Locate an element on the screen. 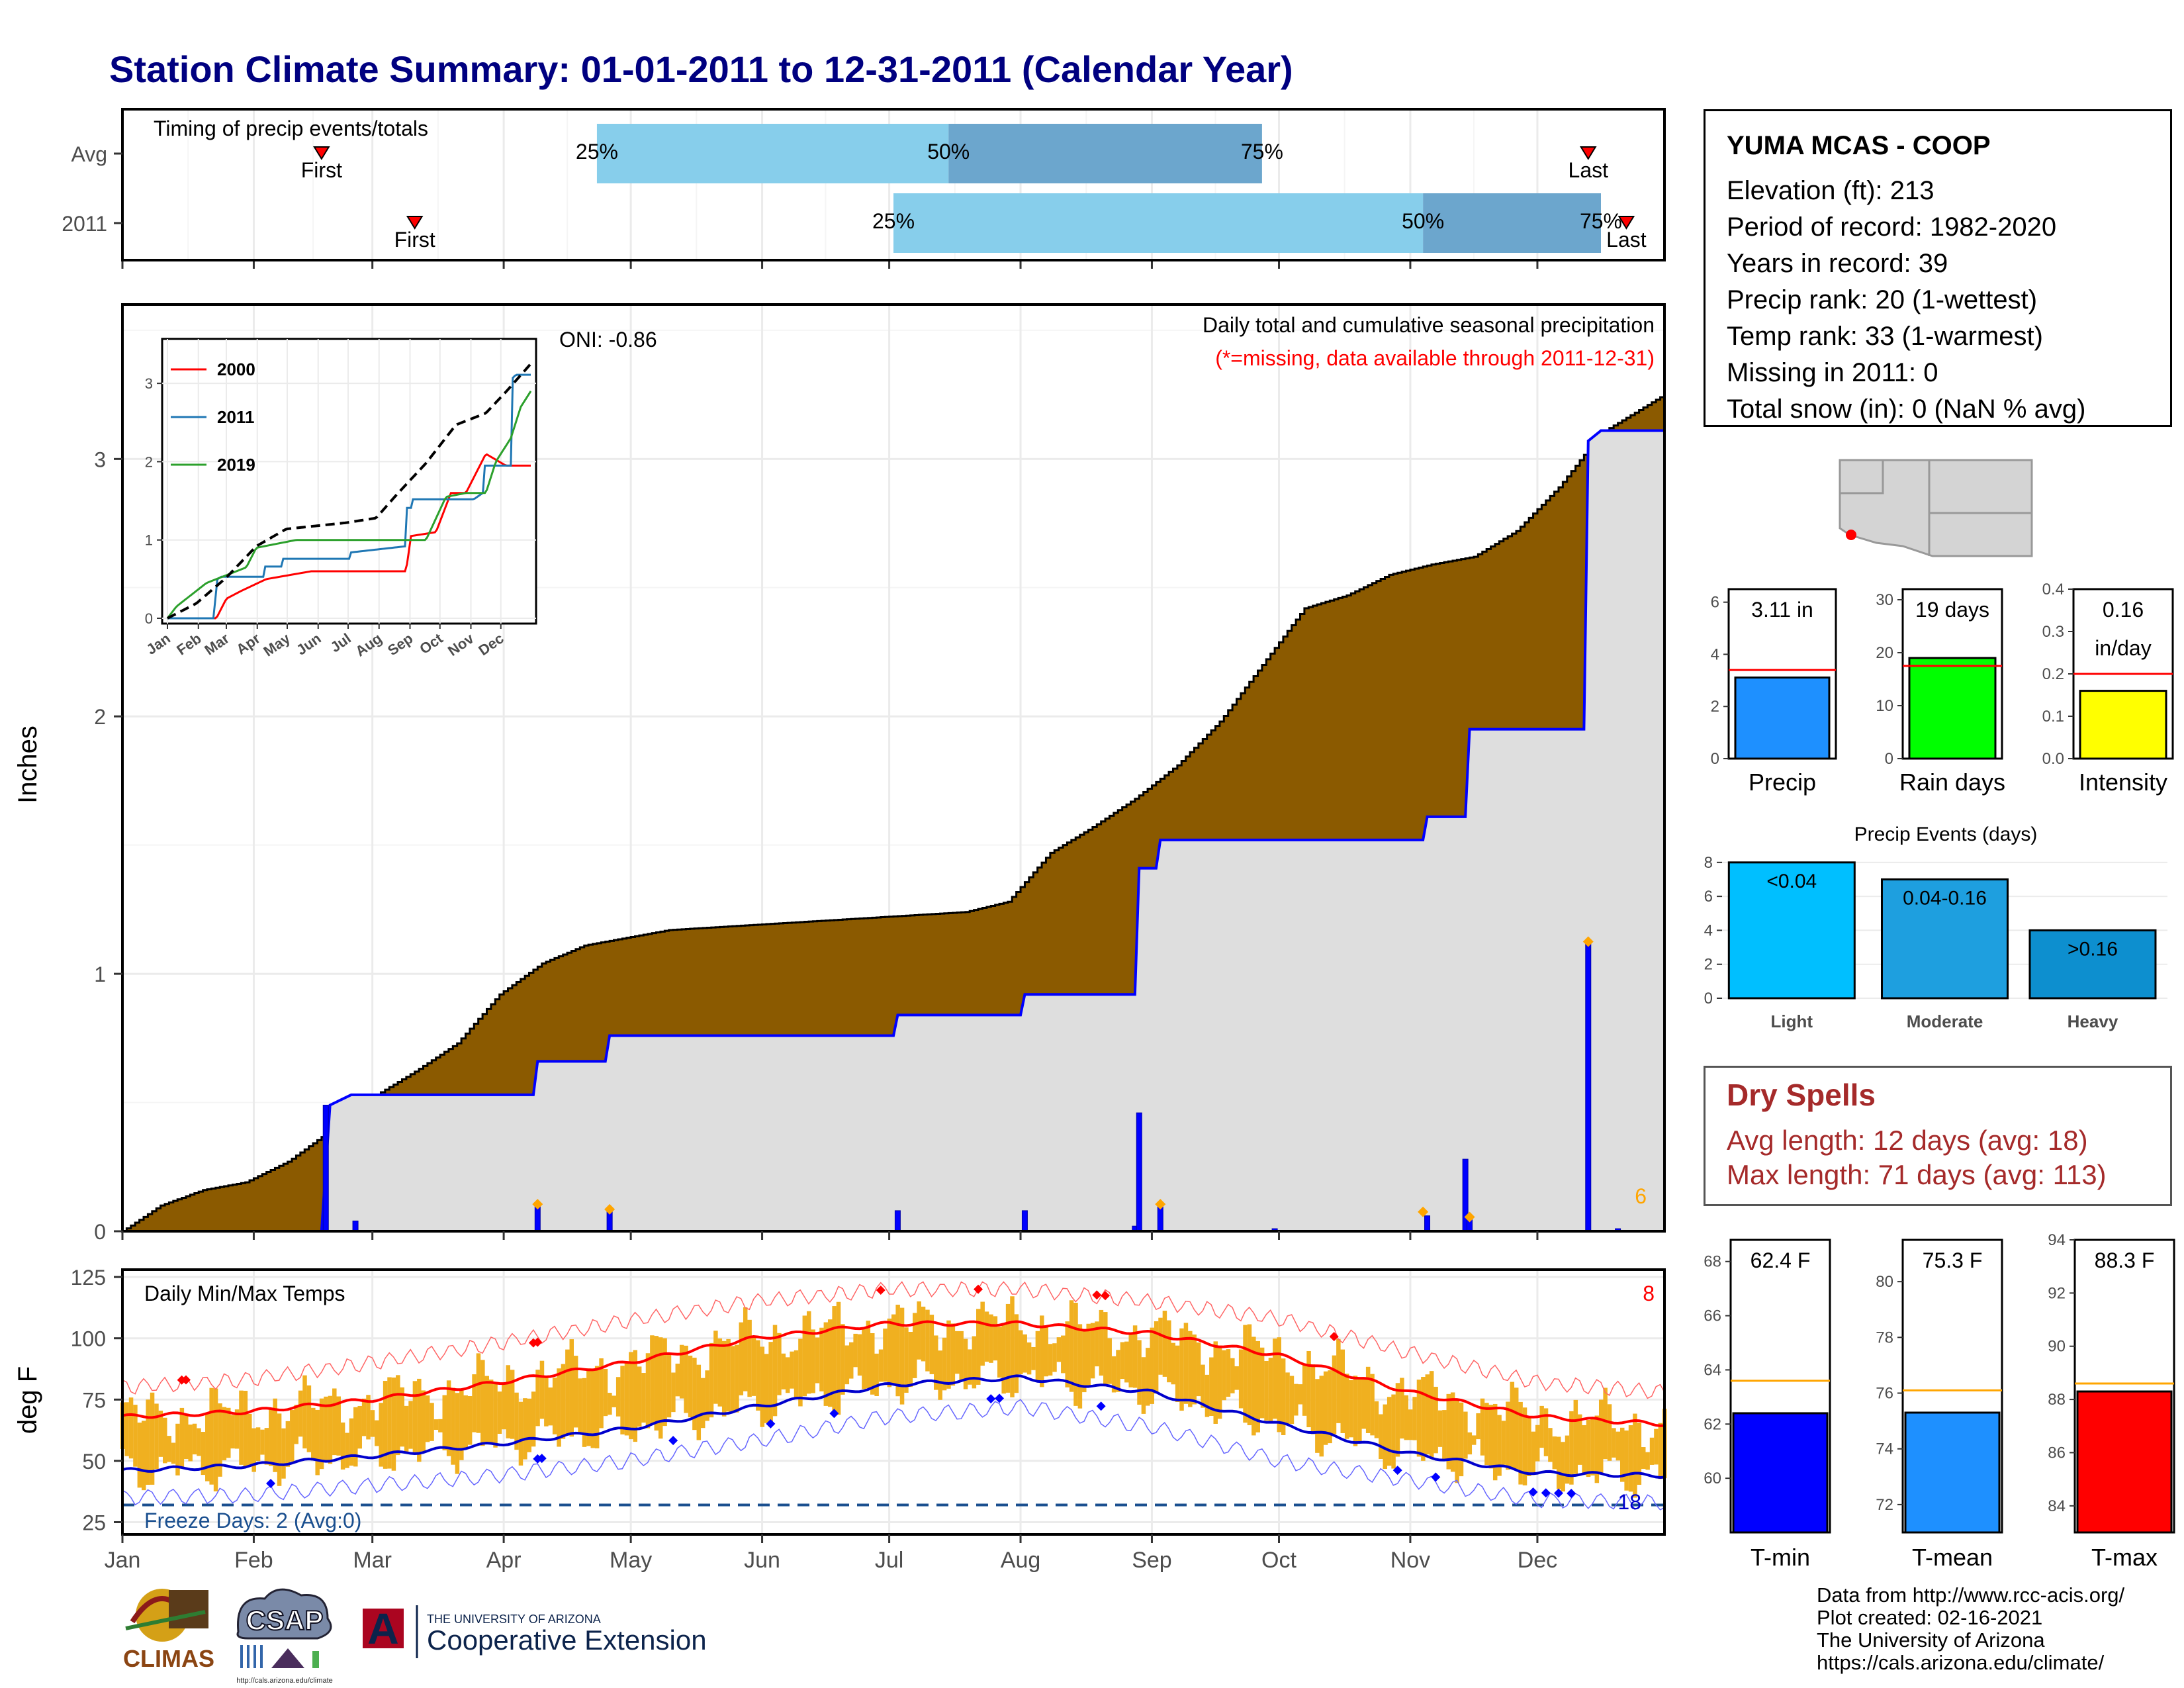 This screenshot has height=1688, width=2184. mini-y-tick: 90 is located at coordinates (2057, 1347).